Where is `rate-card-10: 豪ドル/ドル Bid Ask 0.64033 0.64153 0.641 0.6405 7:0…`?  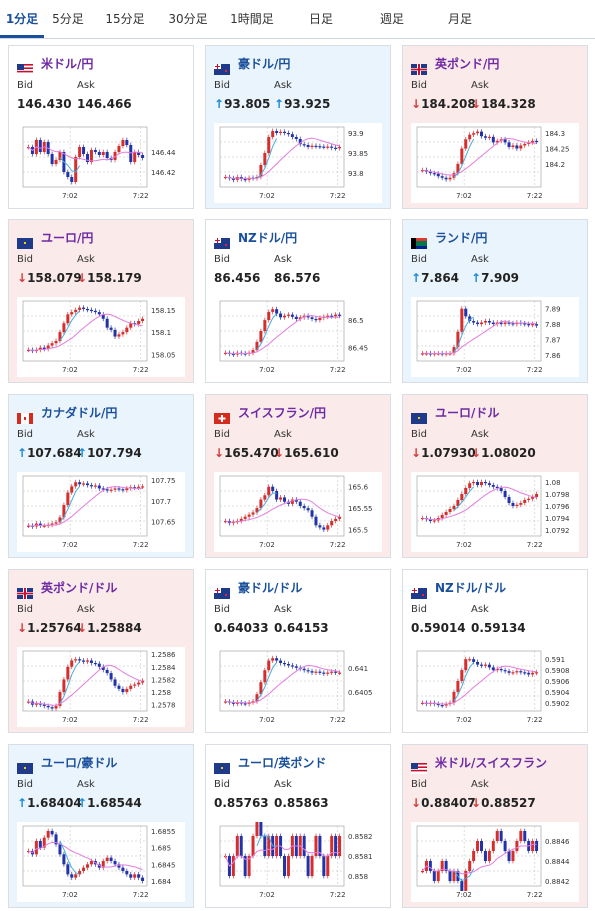
rate-card-10: 豪ドル/ドル Bid Ask 0.64033 0.64153 0.641 0.6405 7:0… is located at coordinates (298, 651).